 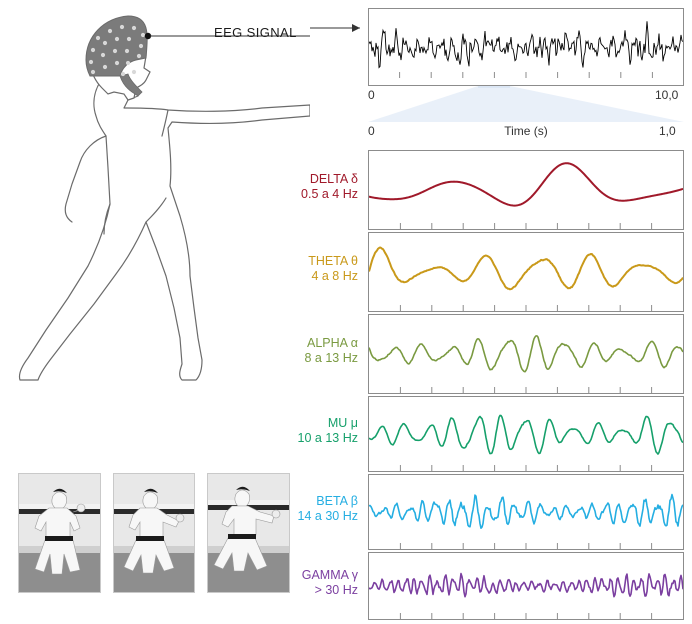 I want to click on band-trace-delta, so click(x=526, y=190).